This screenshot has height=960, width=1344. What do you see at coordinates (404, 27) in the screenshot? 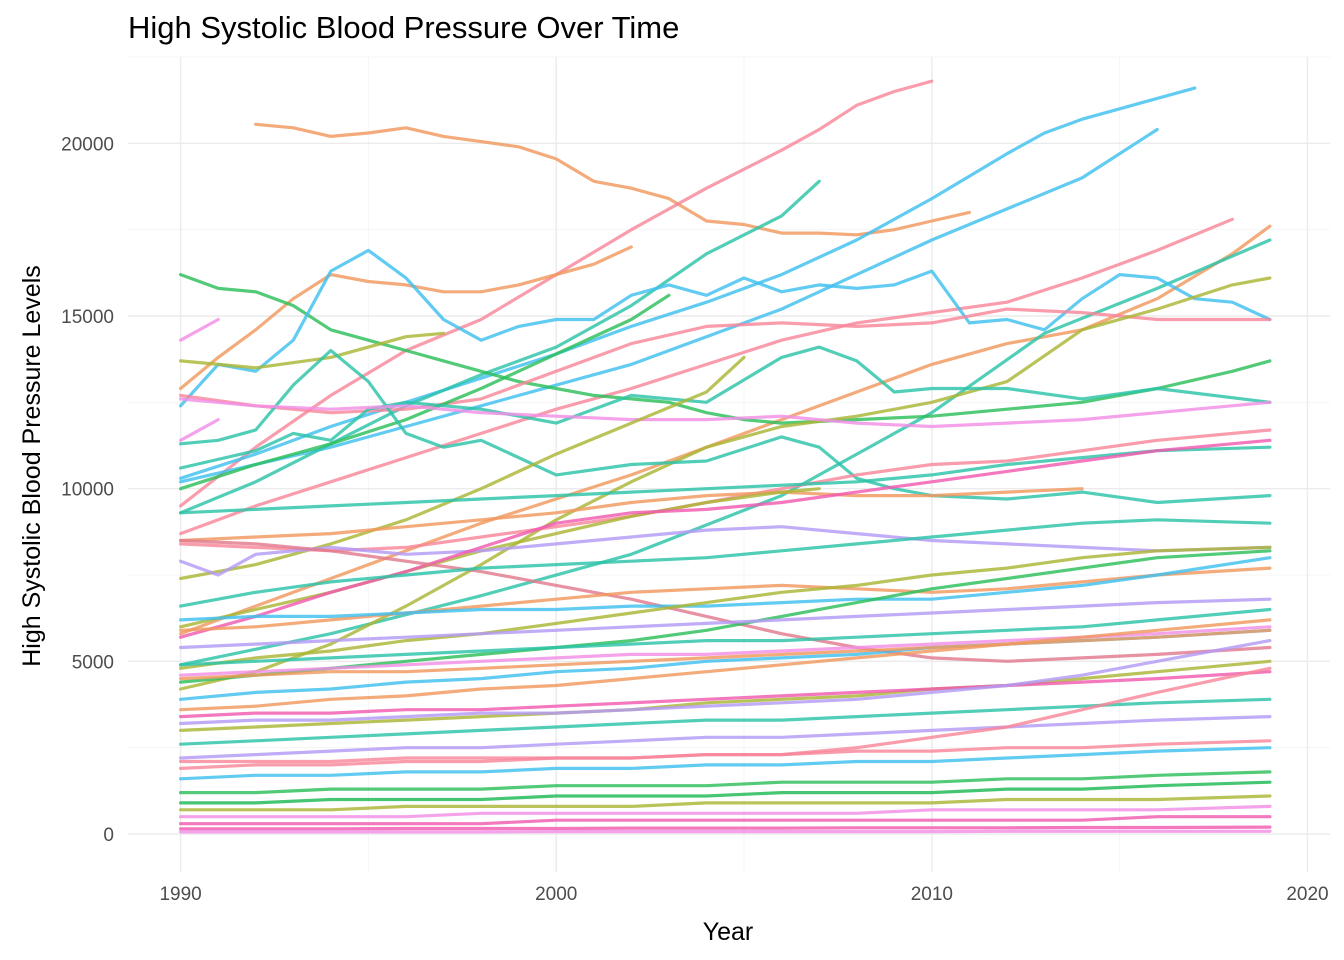
I see `chart-title: High Systolic Blood Pressure Over Time` at bounding box center [404, 27].